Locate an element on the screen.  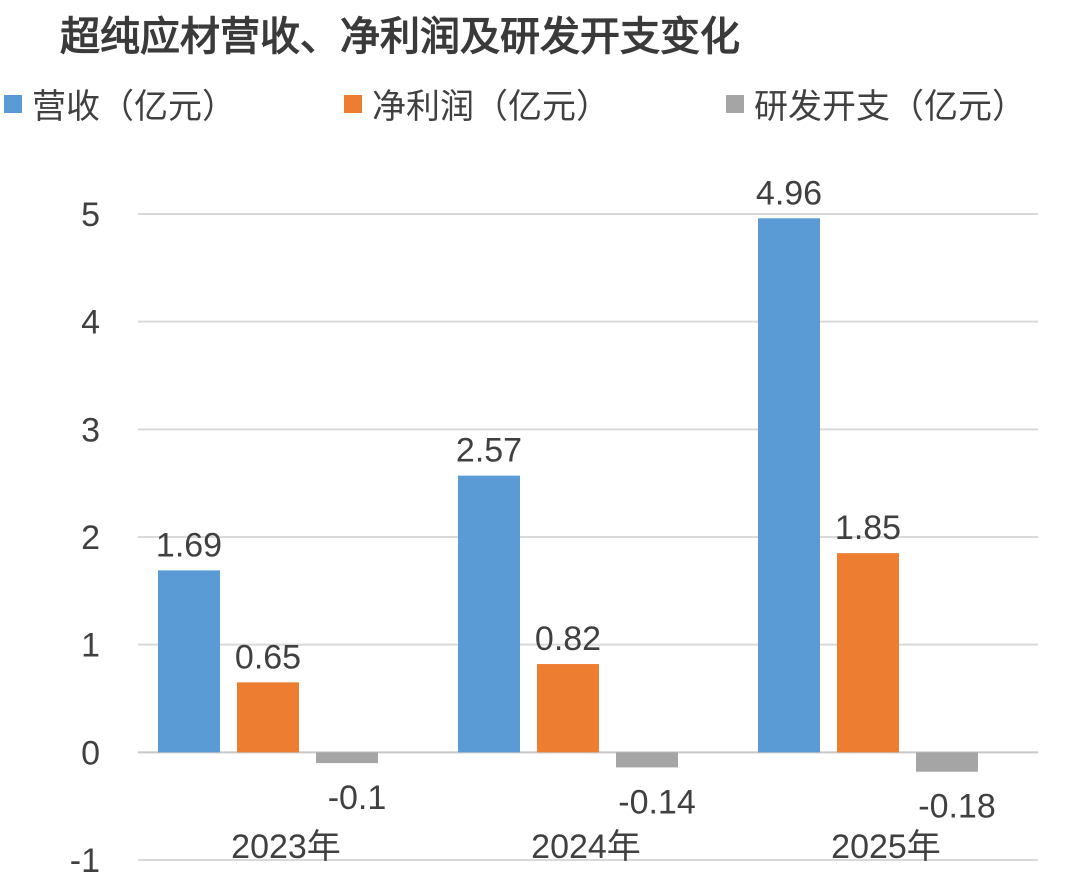
data-label: -0.14 is located at coordinates (657, 802).